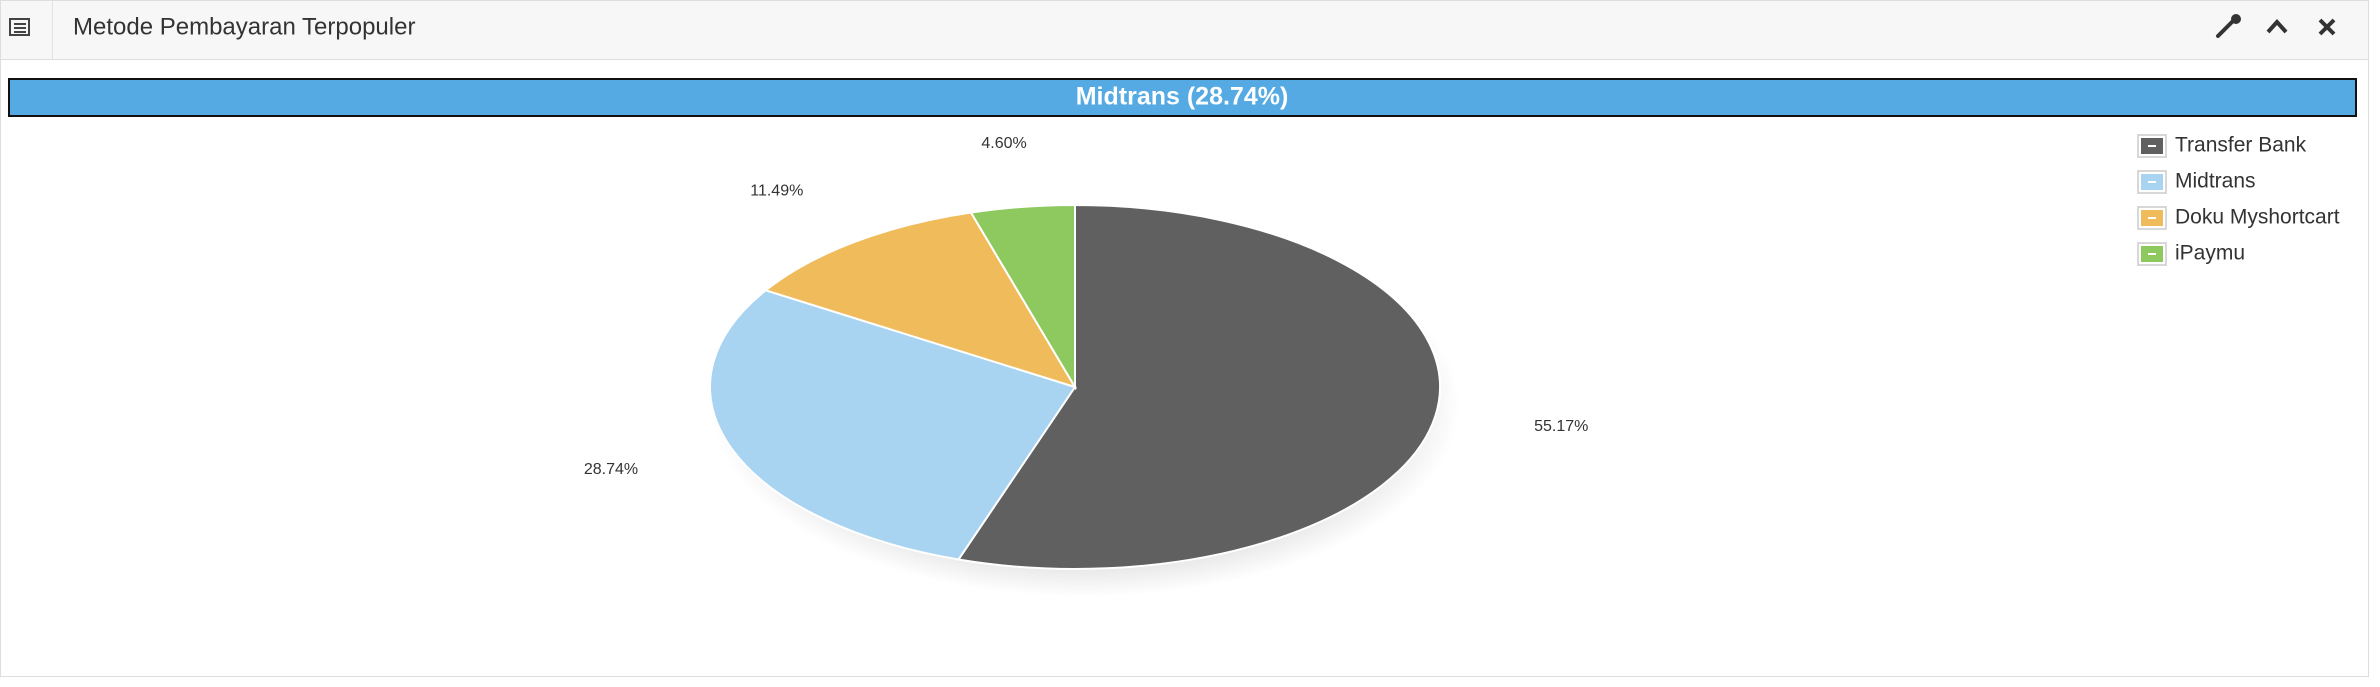  Describe the element at coordinates (2215, 181) in the screenshot. I see `legend-label: Midtrans` at that location.